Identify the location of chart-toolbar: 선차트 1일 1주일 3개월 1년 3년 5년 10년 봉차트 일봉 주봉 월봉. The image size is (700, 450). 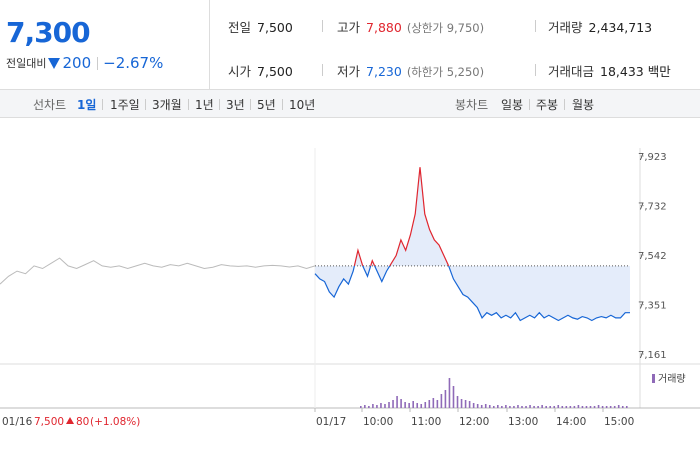
(350, 104).